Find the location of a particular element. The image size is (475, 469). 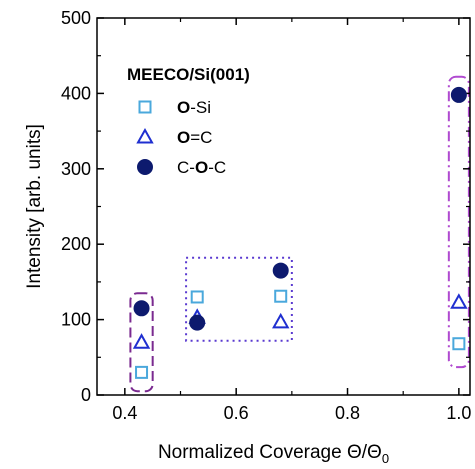

x-tick-label: 1.0 is located at coordinates (458, 413).